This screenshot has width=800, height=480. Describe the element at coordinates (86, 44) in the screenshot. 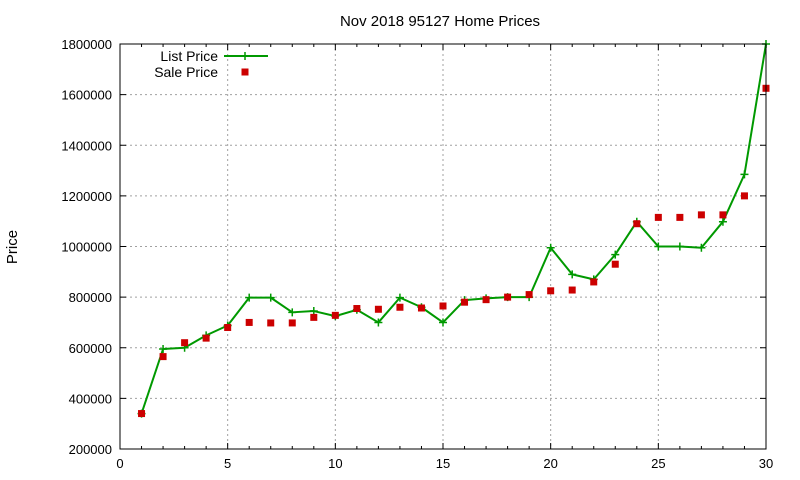

I see `y-tick-label: 1800000` at that location.